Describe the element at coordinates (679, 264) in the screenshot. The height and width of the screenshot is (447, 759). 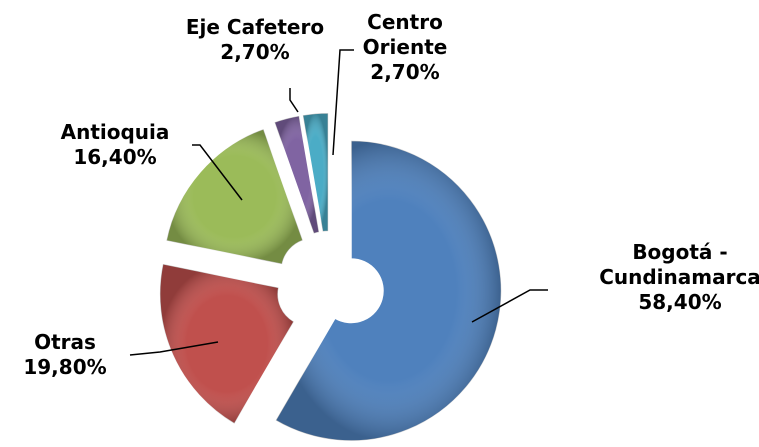
I see `category-label: Bogotá - Cundinamarca` at that location.